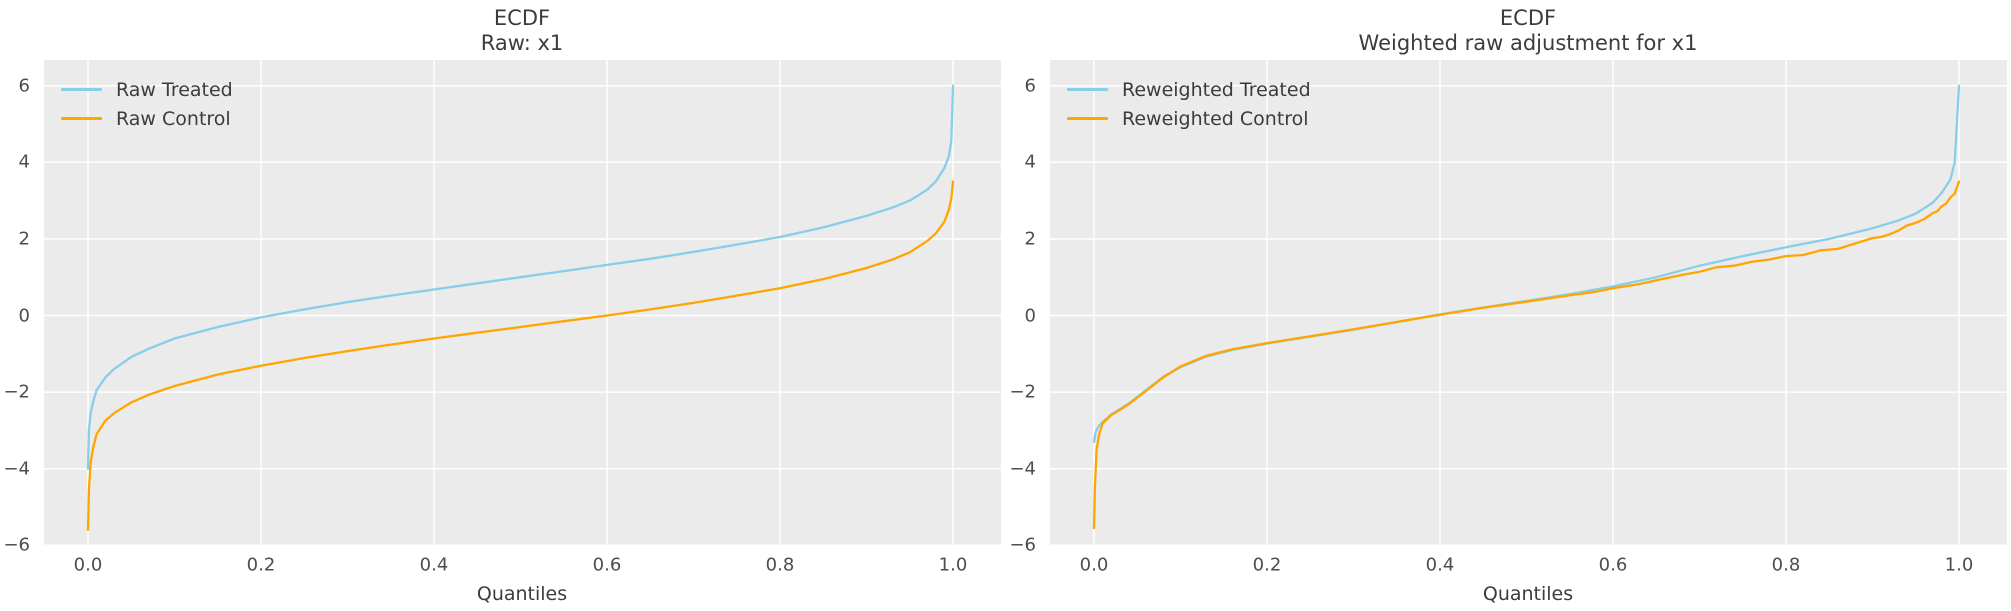  Describe the element at coordinates (1087, 118) in the screenshot. I see `reweighted-control-line-swatch` at that location.